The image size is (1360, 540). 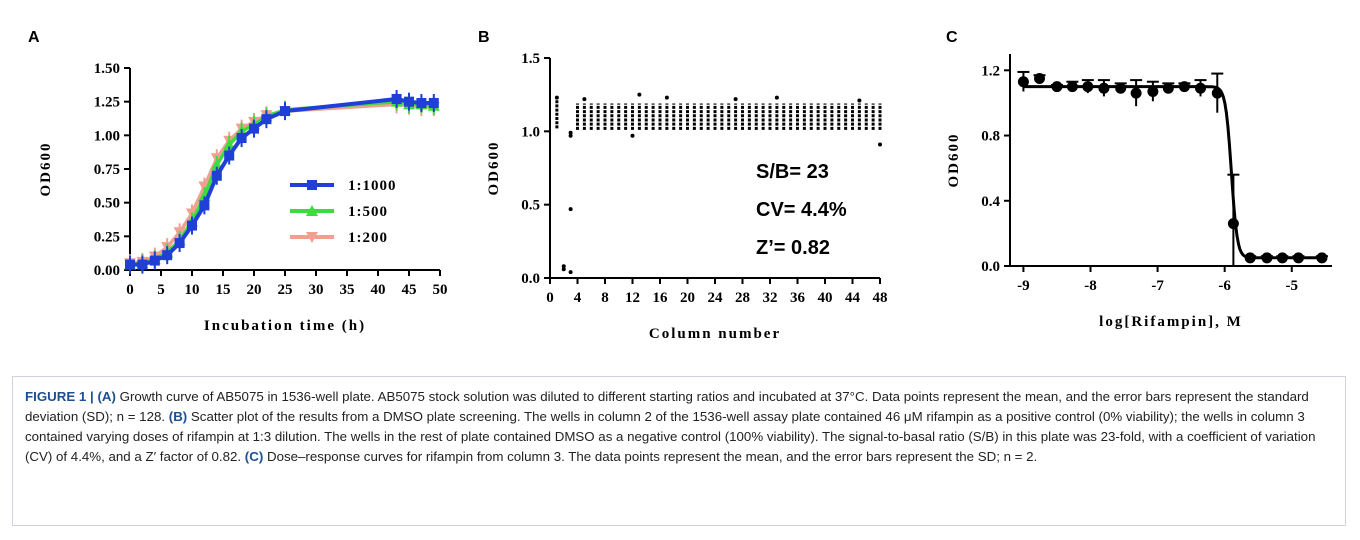 I want to click on caption-a-label: (A), so click(x=106, y=396).